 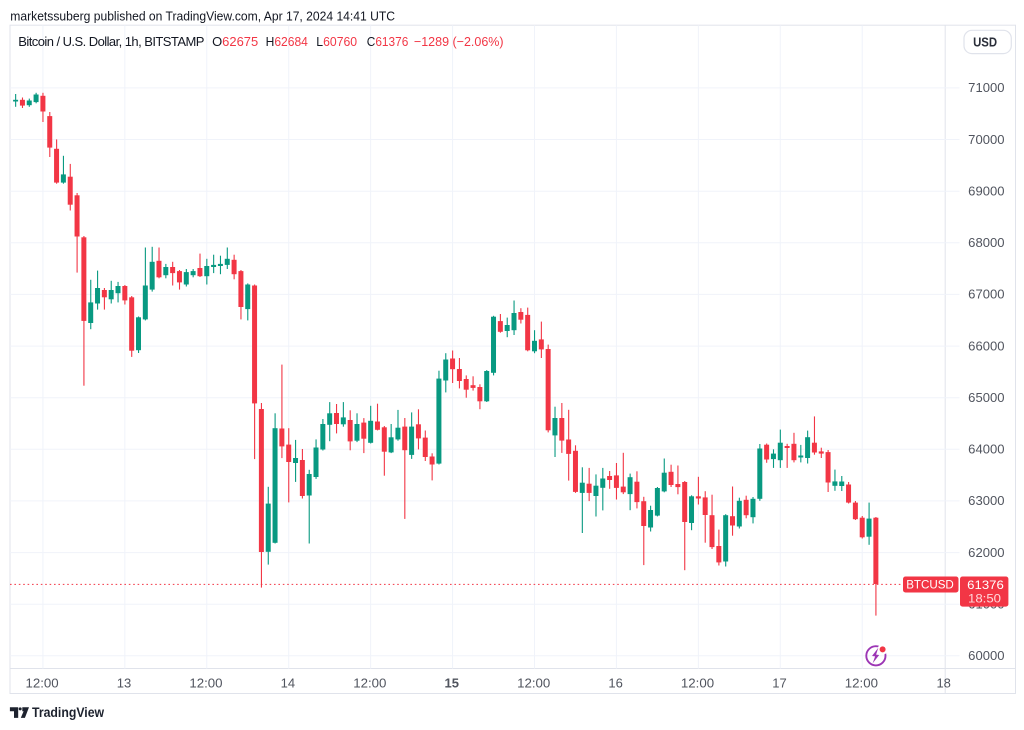 I want to click on svg-text: 71000, so click(x=986, y=87).